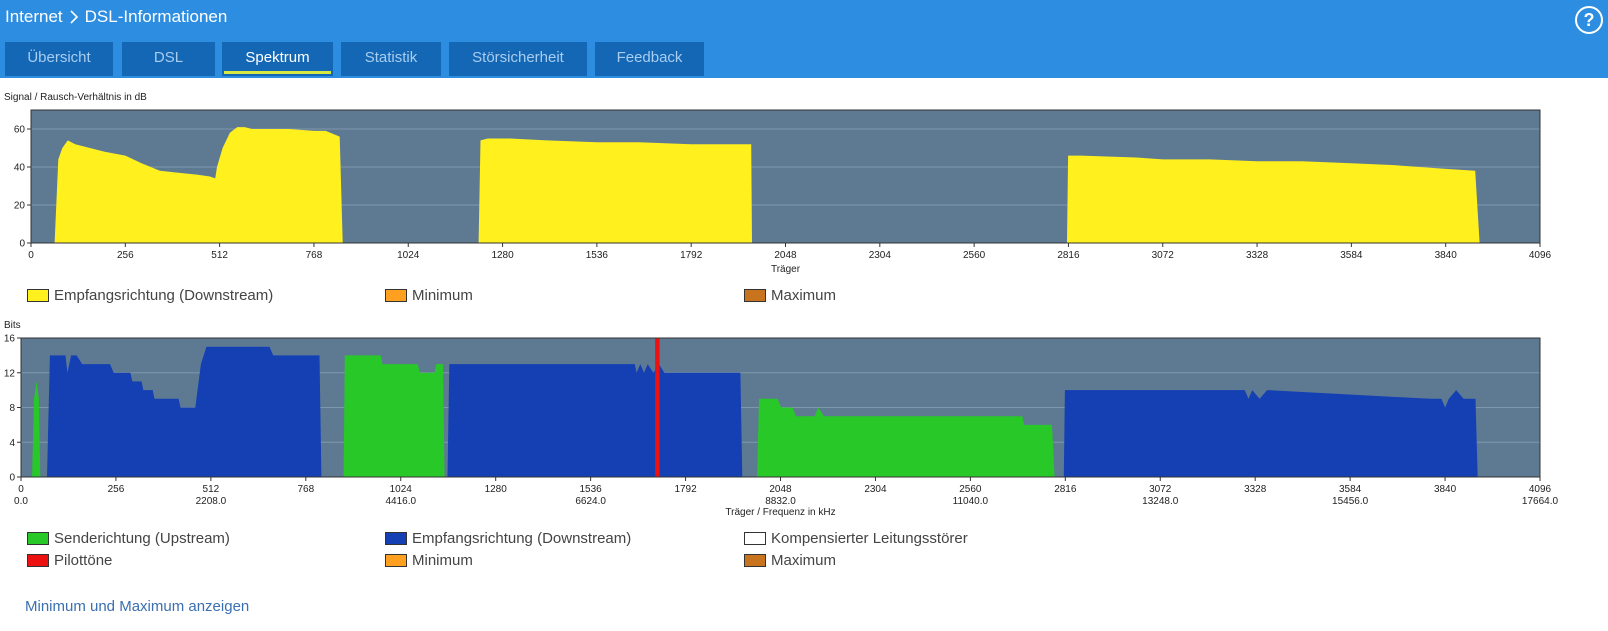 The width and height of the screenshot is (1608, 631). What do you see at coordinates (74, 17) in the screenshot?
I see `chevron-right-icon` at bounding box center [74, 17].